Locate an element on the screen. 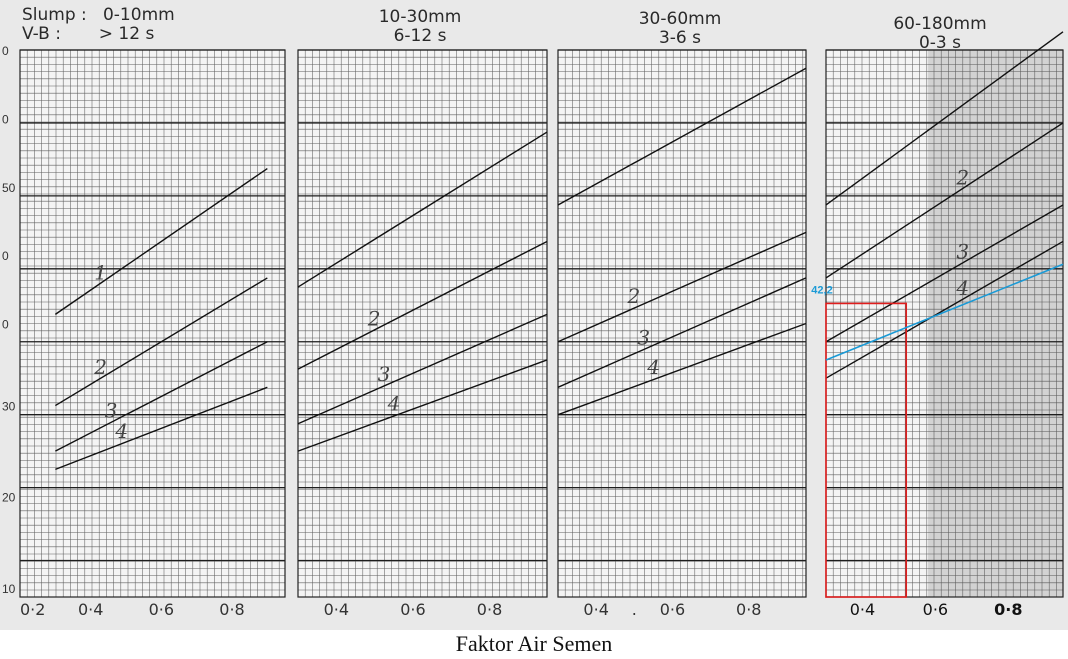 The width and height of the screenshot is (1068, 659). highlight-box is located at coordinates (866, 450).